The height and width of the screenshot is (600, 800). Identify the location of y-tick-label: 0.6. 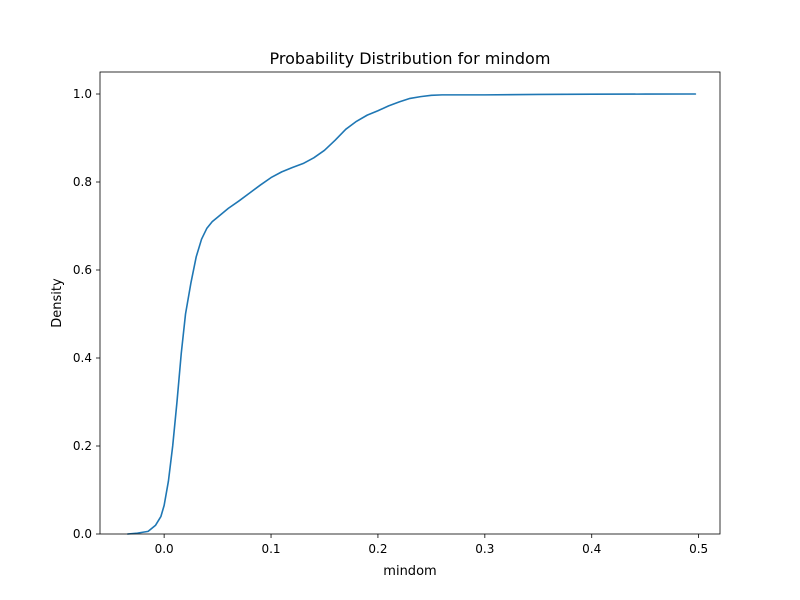
(82, 270).